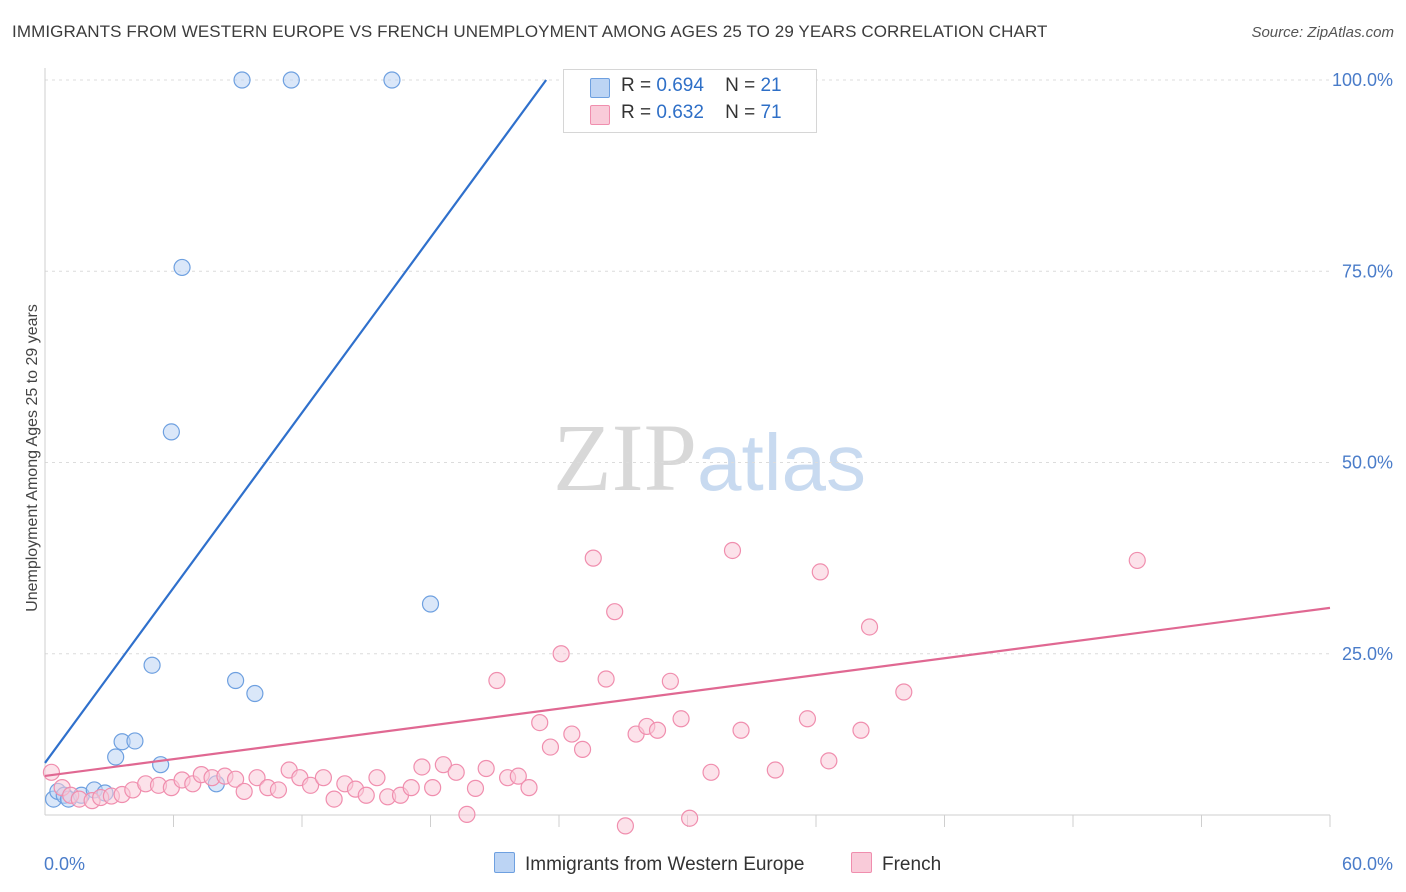 The height and width of the screenshot is (892, 1406). I want to click on series-swatch-western-europe, so click(504, 862).